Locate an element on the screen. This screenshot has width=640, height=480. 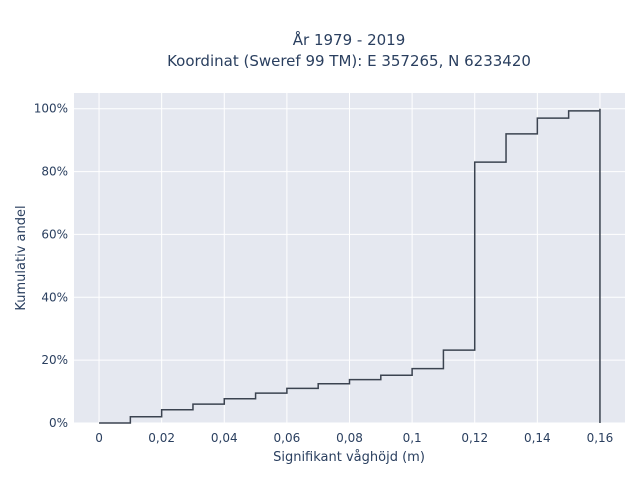
y-tick-label: 60% is located at coordinates (54, 234).